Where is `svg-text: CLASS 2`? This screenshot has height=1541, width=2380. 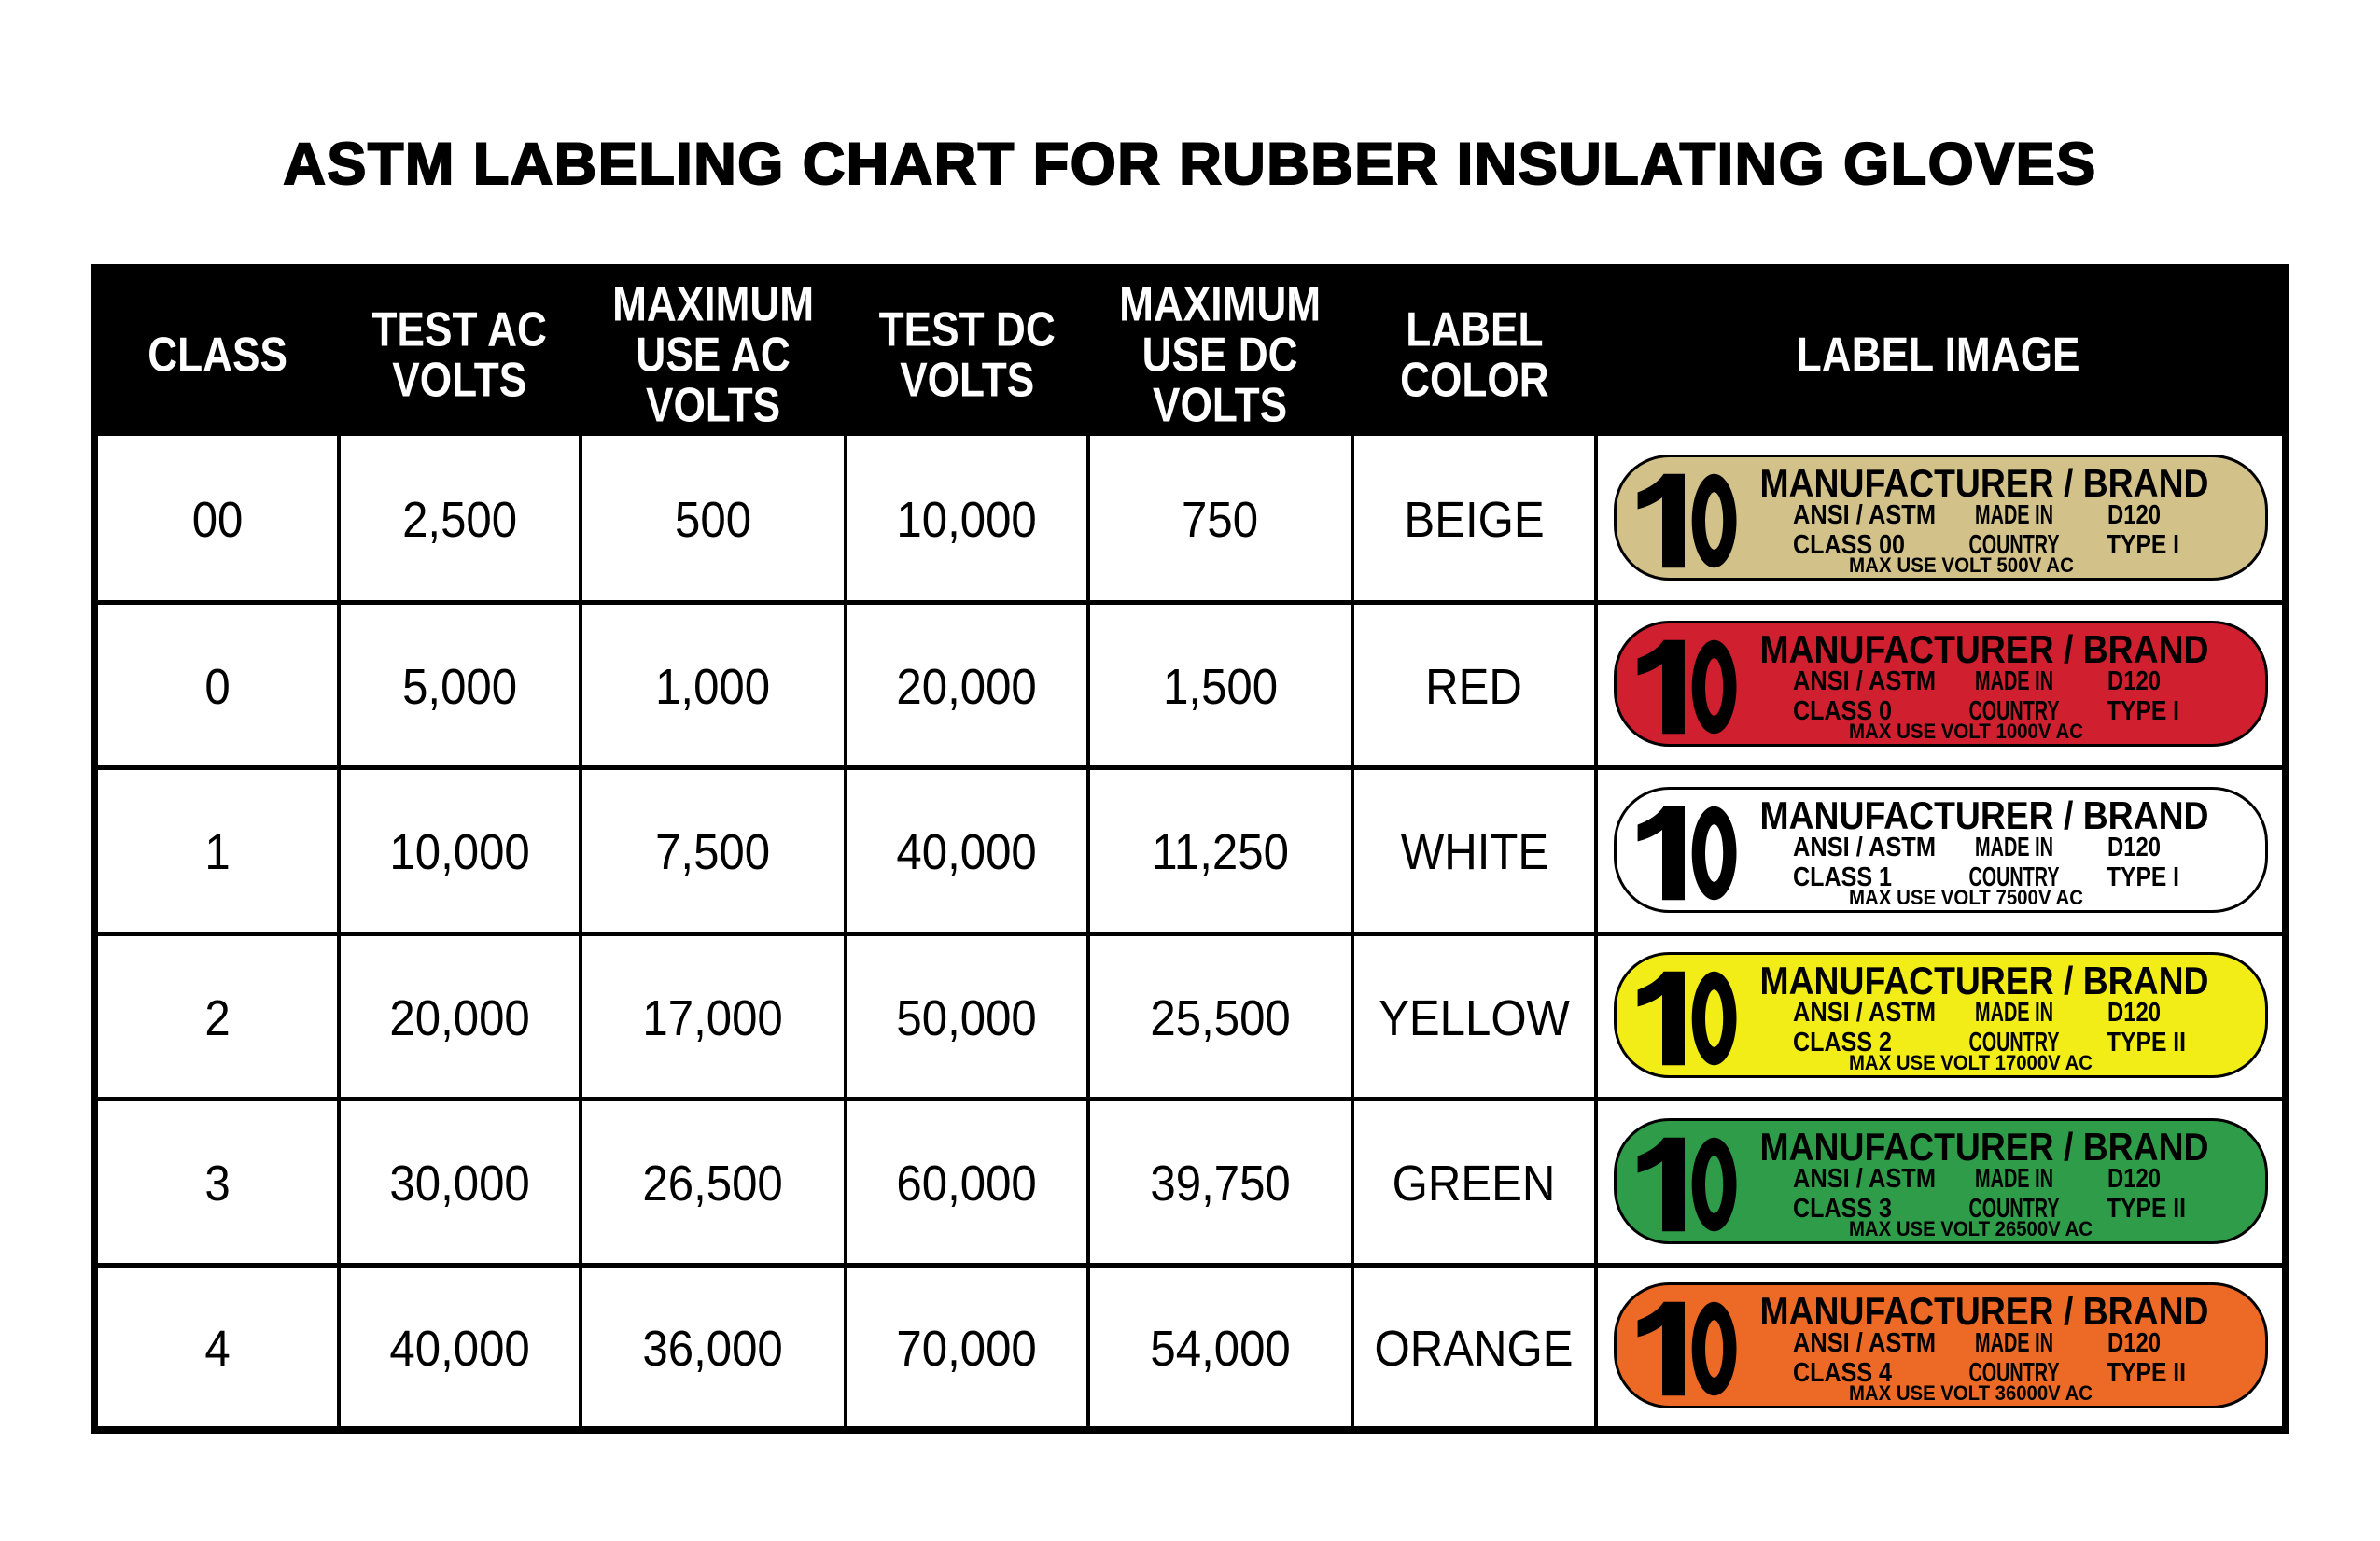 svg-text: CLASS 2 is located at coordinates (1842, 1043).